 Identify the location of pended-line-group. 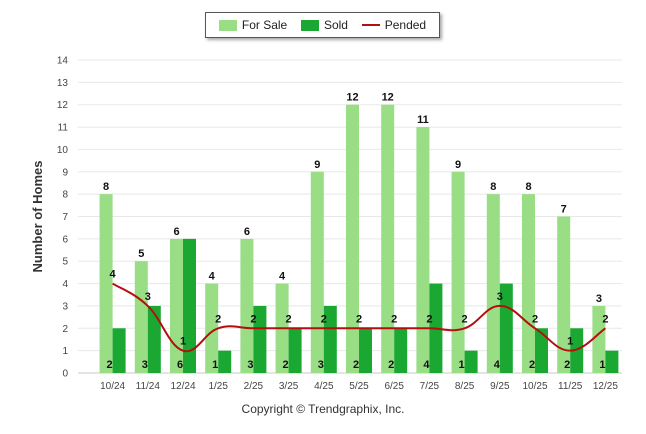
(359, 317).